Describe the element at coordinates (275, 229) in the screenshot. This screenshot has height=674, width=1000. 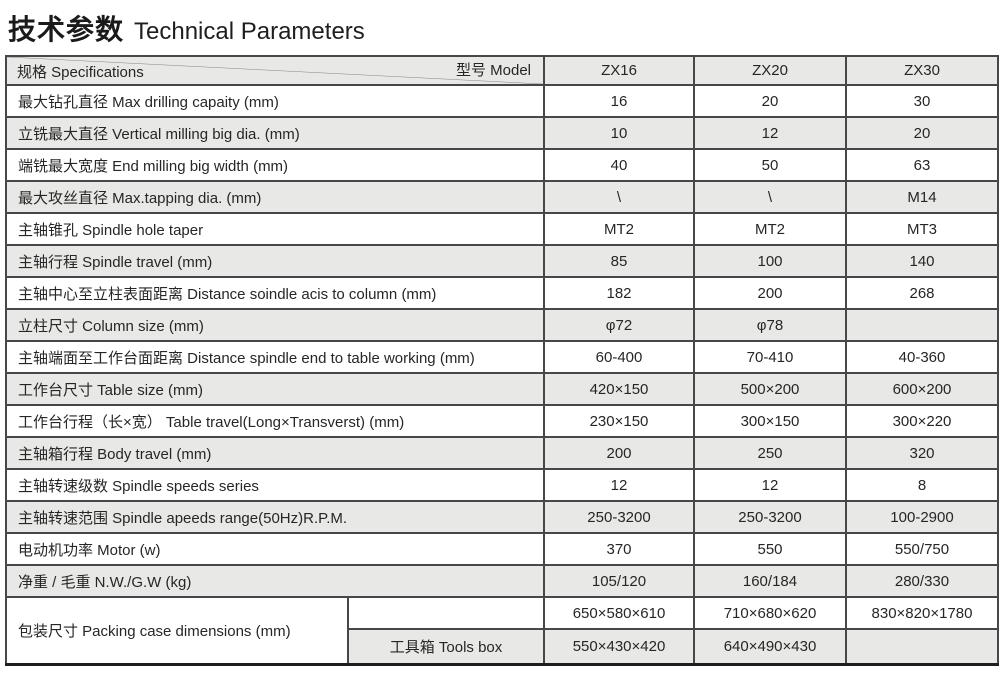
I see `row-label: 主轴锥孔 Spindle hole taper` at that location.